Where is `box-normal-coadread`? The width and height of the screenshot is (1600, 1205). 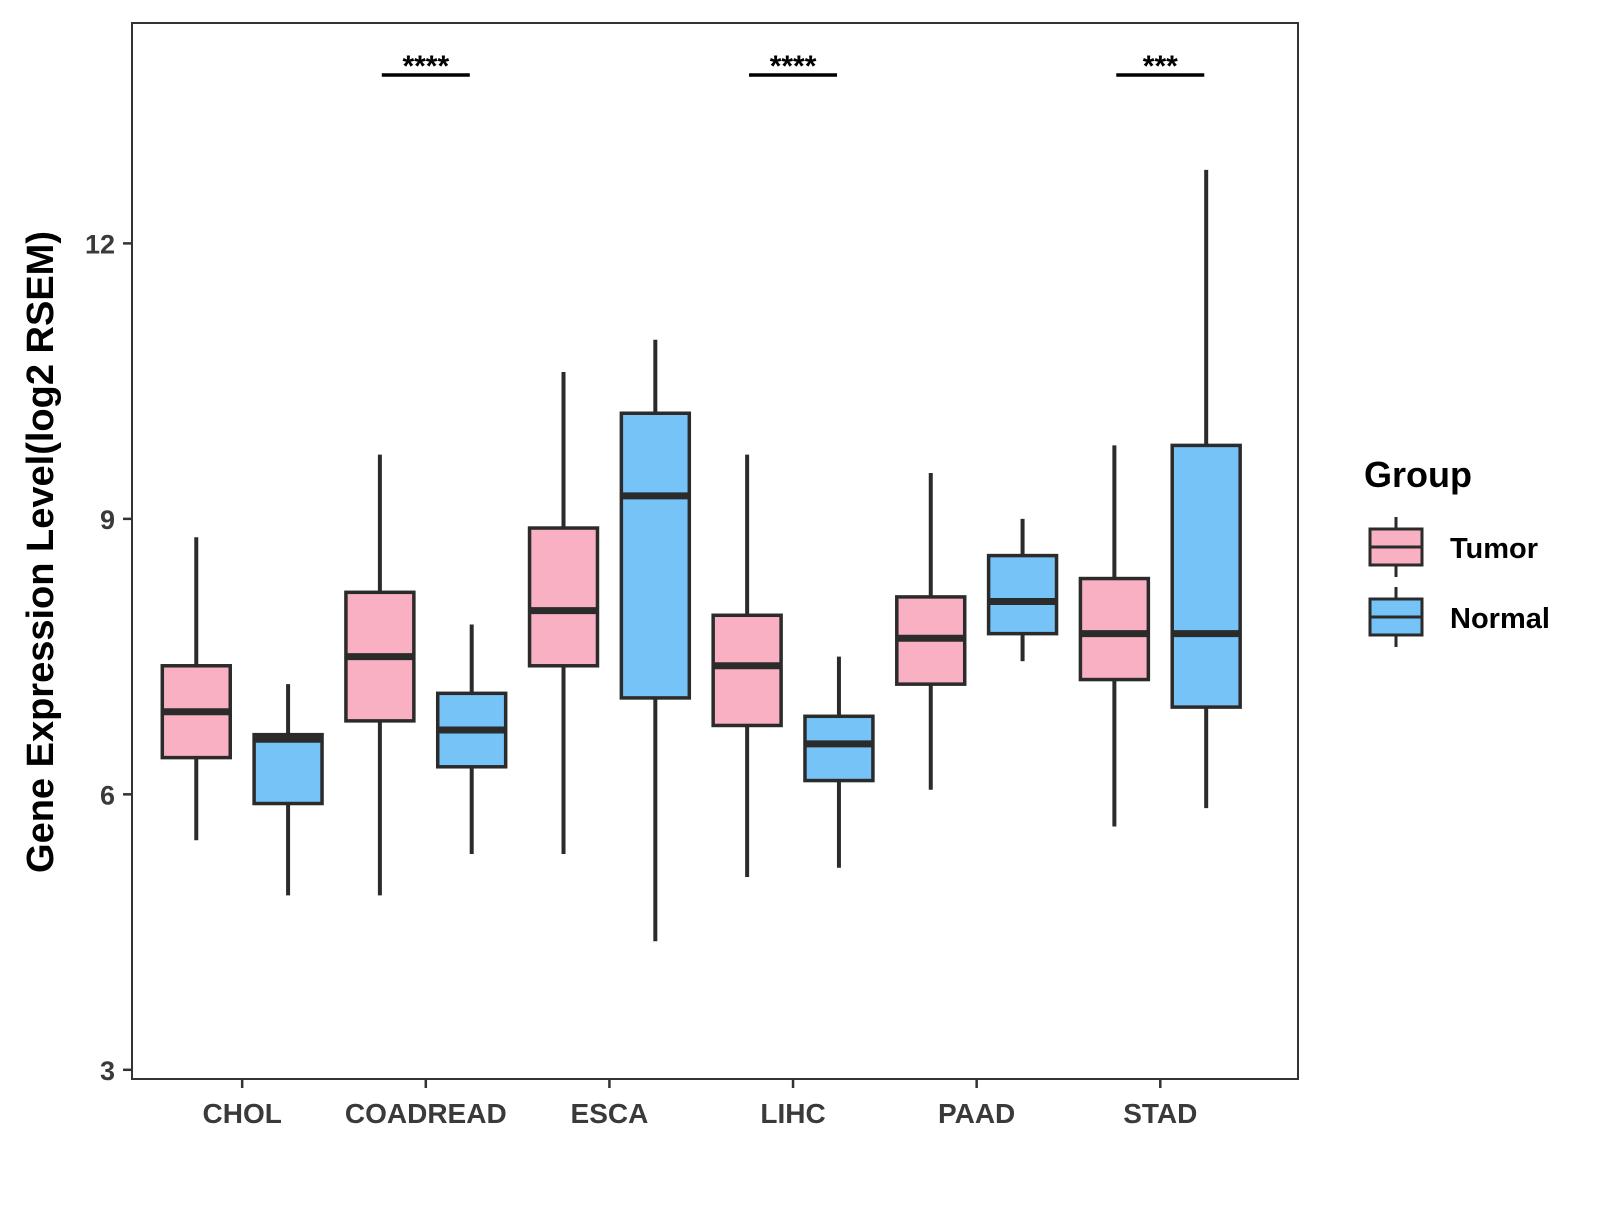
box-normal-coadread is located at coordinates (471, 739).